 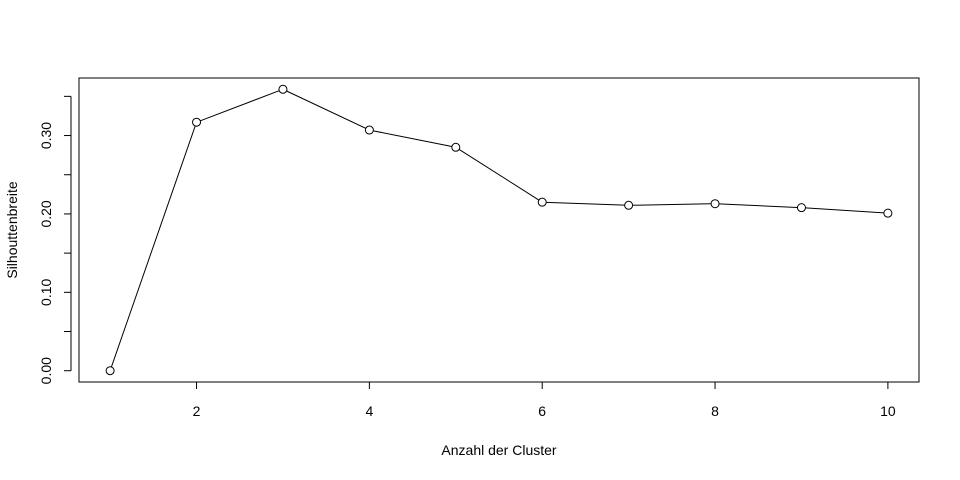 What do you see at coordinates (369, 411) in the screenshot?
I see `x-tick-label-4: 4` at bounding box center [369, 411].